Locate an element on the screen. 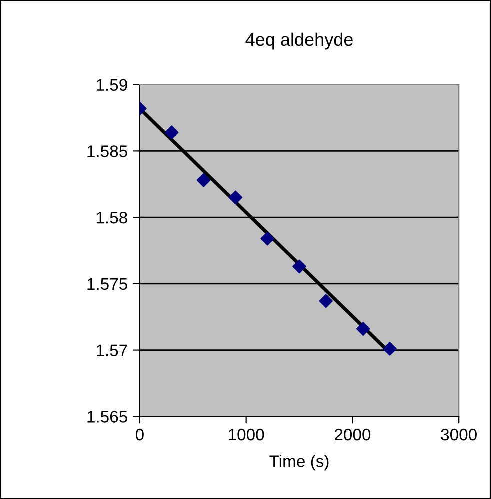 Image resolution: width=491 pixels, height=499 pixels. y-tick-label: 1.58 is located at coordinates (112, 218).